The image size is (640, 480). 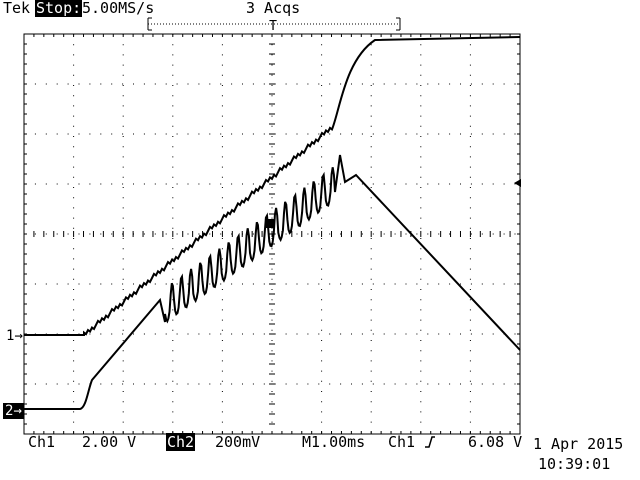 What do you see at coordinates (270, 223) in the screenshot?
I see `trigger-position-marker` at bounding box center [270, 223].